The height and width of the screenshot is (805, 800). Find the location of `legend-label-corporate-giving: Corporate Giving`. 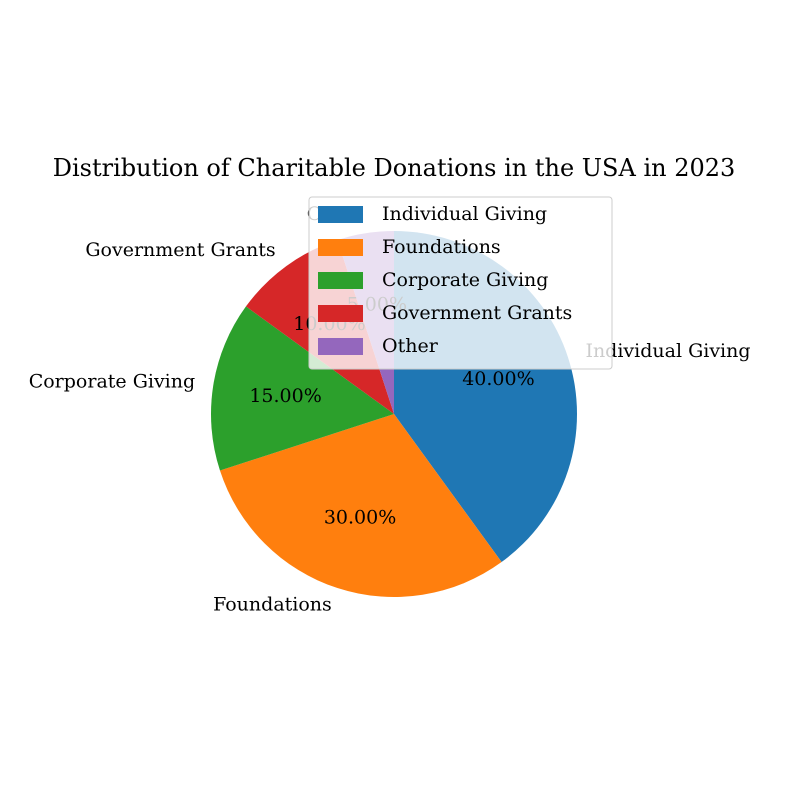

legend-label-corporate-giving: Corporate Giving is located at coordinates (465, 280).